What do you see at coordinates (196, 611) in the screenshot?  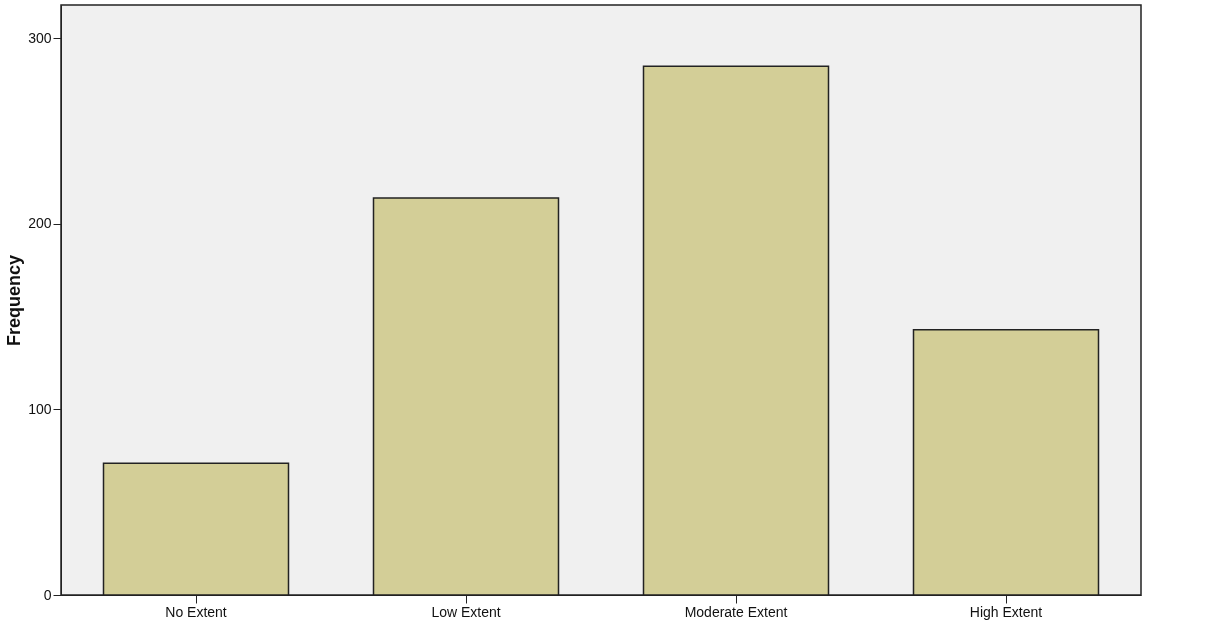 I see `x-tick-label: No Extent` at bounding box center [196, 611].